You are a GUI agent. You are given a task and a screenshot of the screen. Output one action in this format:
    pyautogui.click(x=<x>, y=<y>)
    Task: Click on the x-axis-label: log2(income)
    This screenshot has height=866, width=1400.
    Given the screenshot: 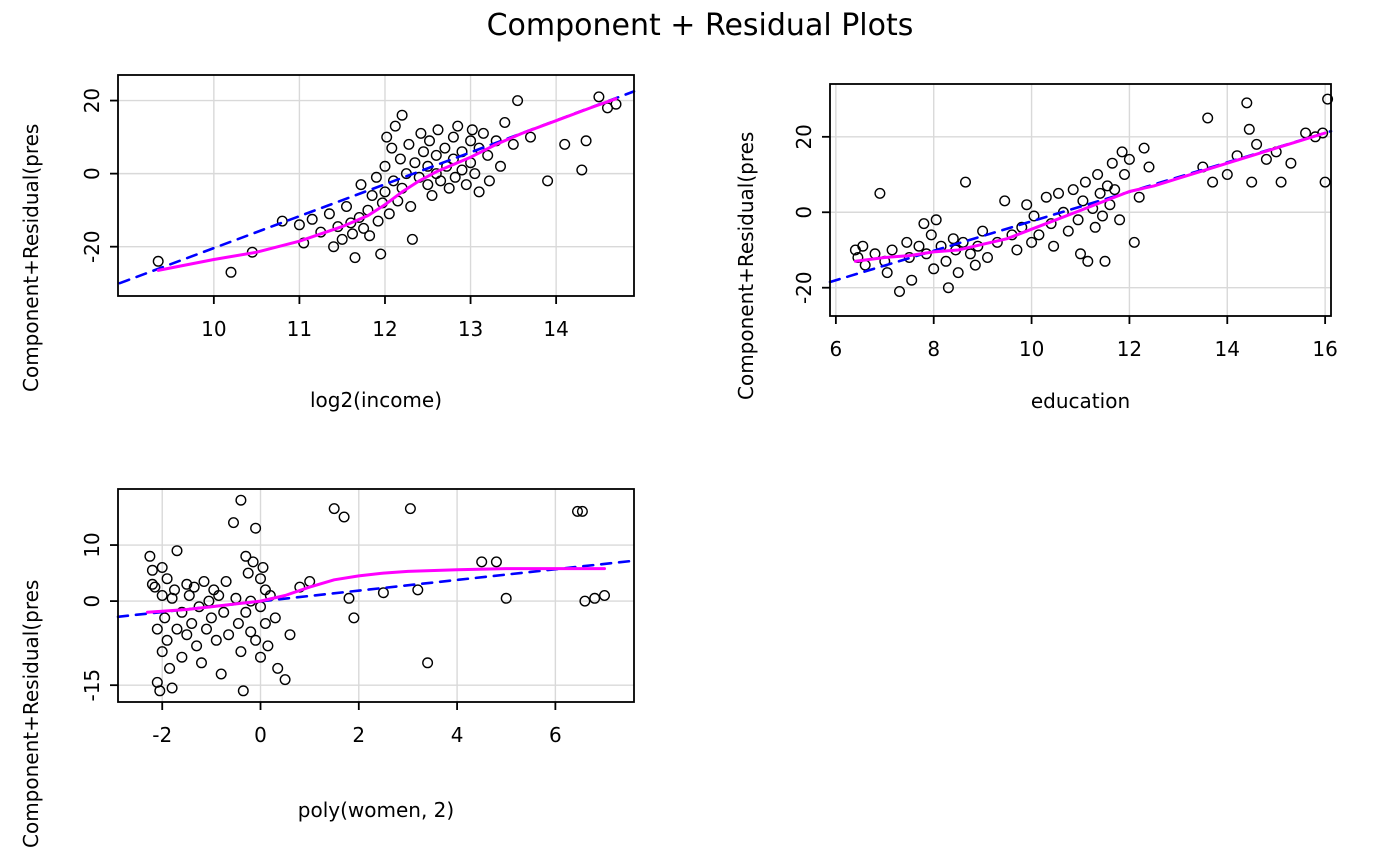 What is the action you would take?
    pyautogui.click(x=376, y=400)
    